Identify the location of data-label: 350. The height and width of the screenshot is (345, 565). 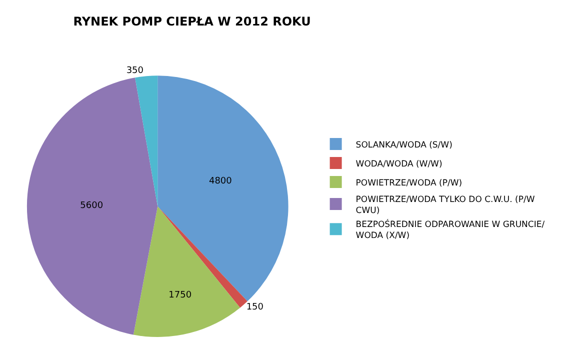
(135, 71).